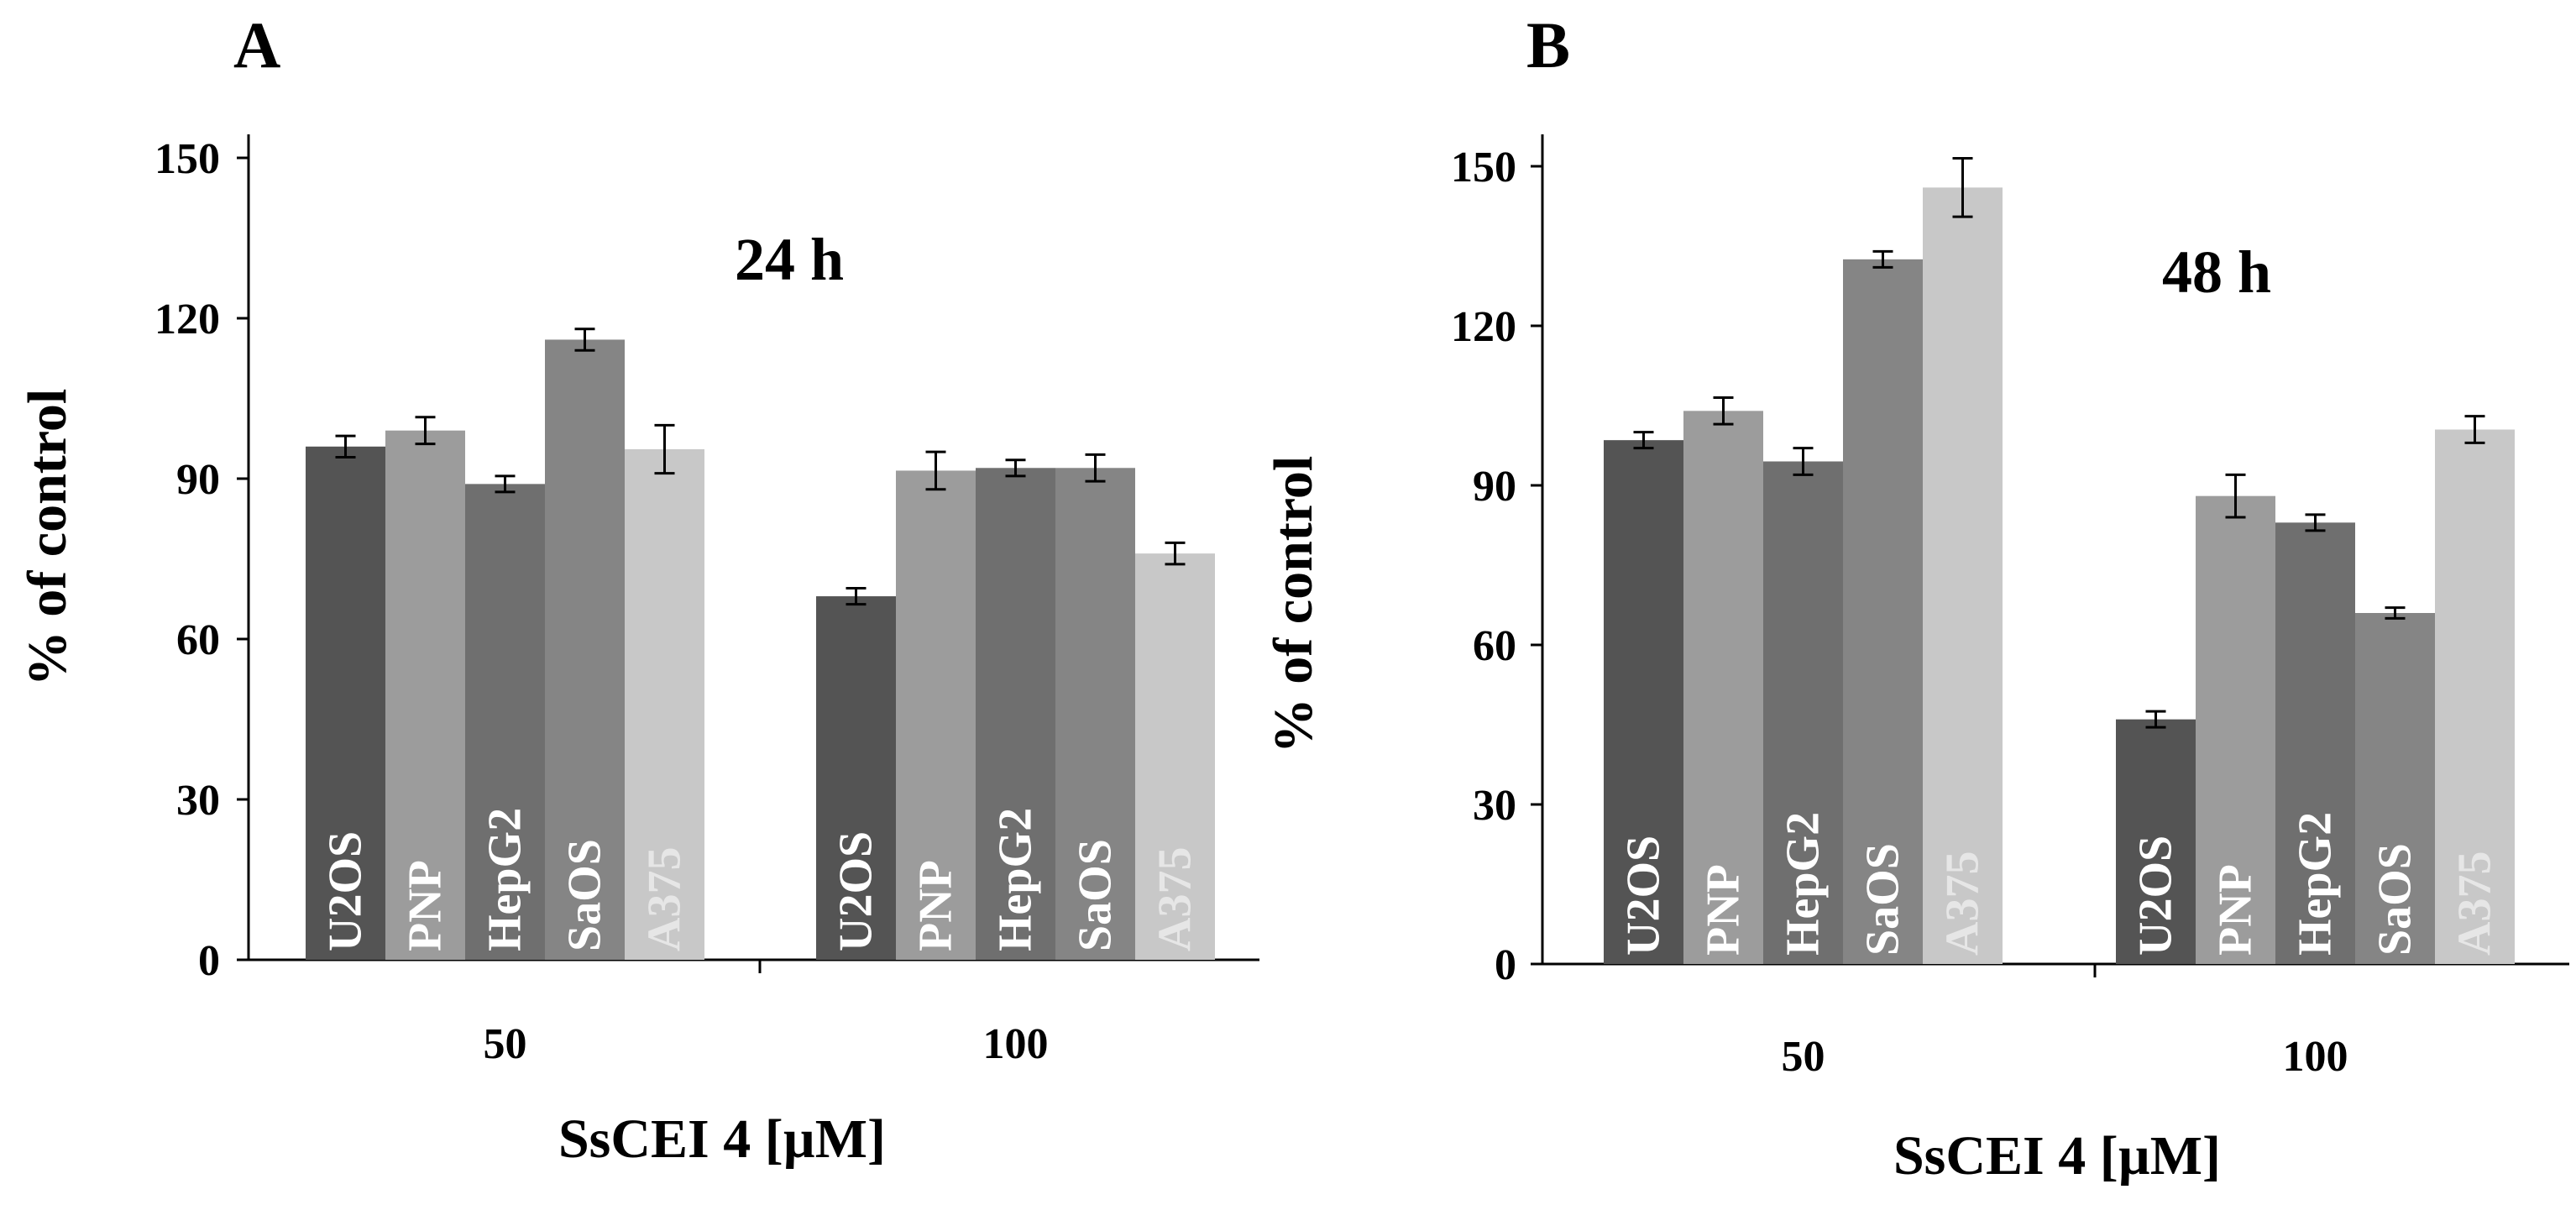 Image resolution: width=2576 pixels, height=1205 pixels. I want to click on chart-title: 24 h, so click(790, 259).